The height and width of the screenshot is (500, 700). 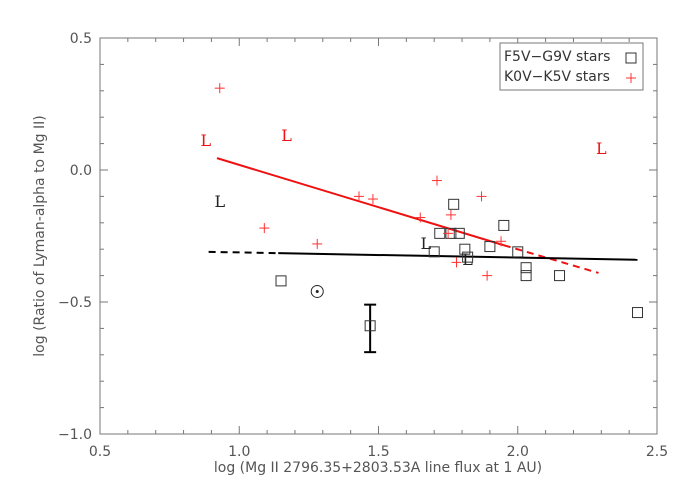 What do you see at coordinates (100, 452) in the screenshot?
I see `x-tick-label: 0.5` at bounding box center [100, 452].